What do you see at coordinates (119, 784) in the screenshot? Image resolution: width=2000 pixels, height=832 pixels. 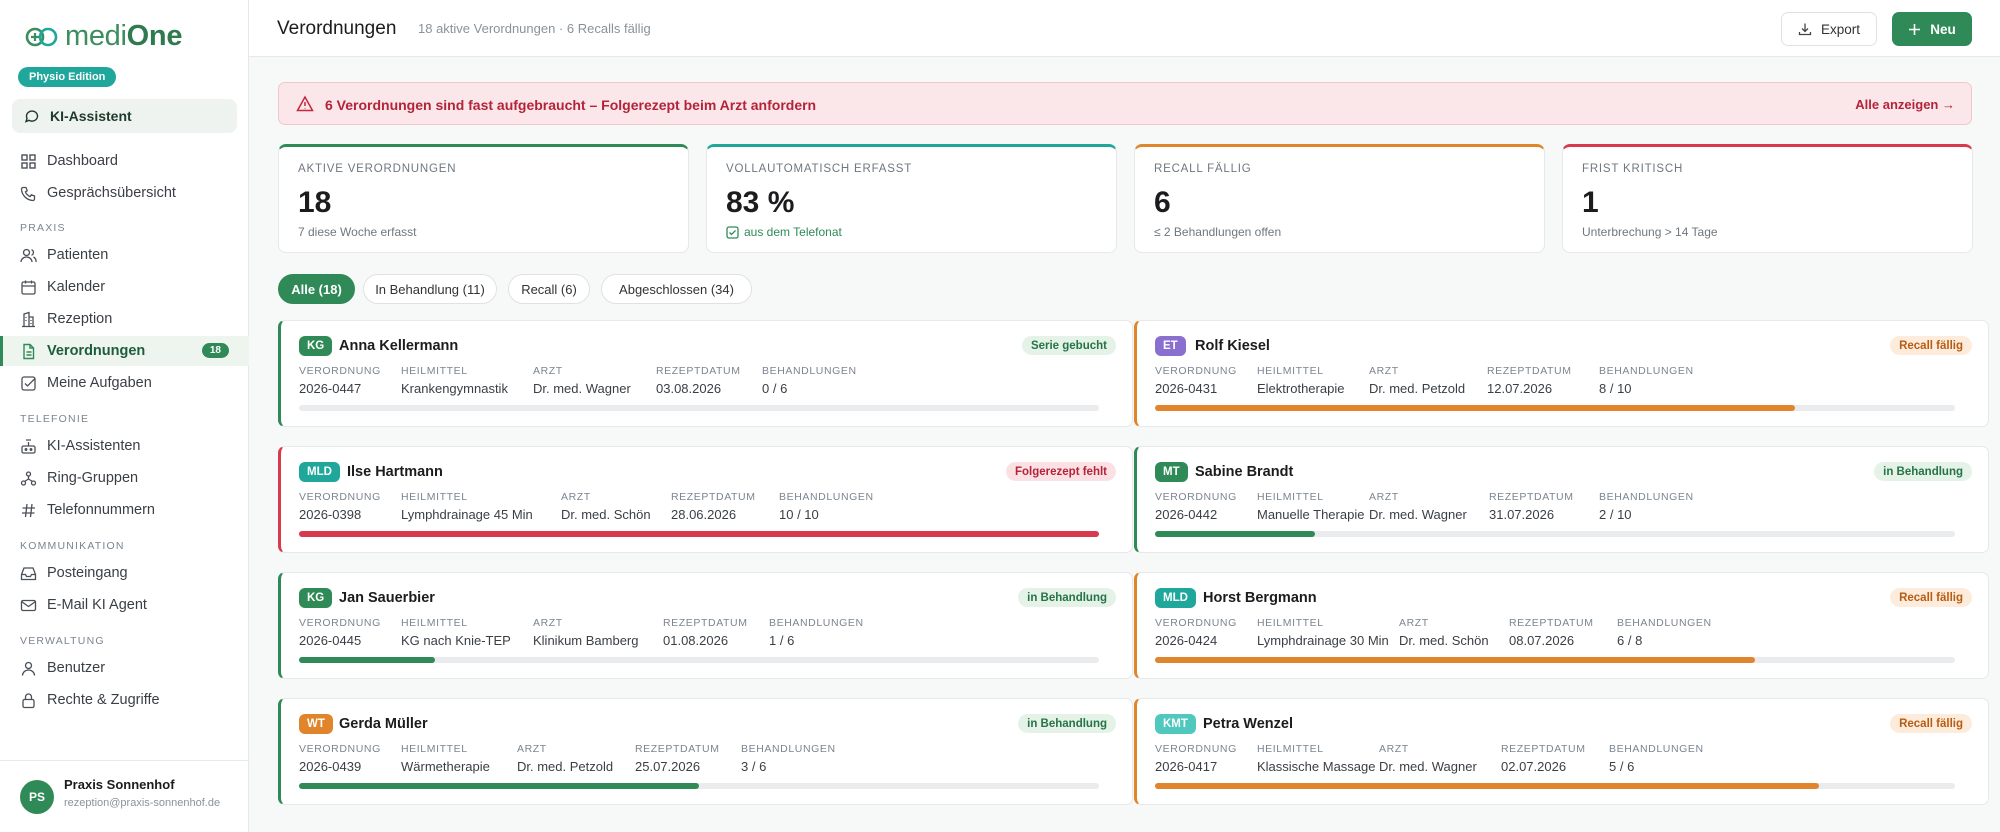 I see `user-name: Praxis Sonnenhof` at bounding box center [119, 784].